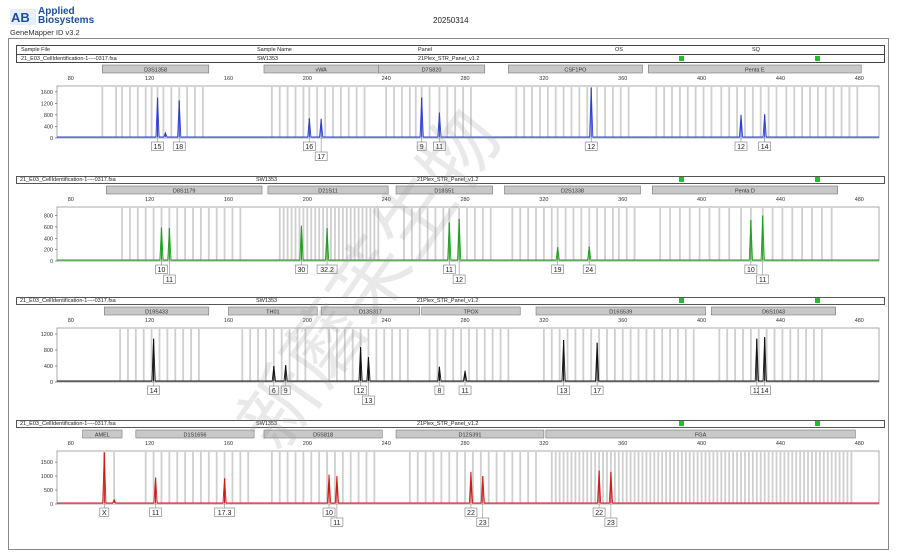  I want to click on trace-line, so click(468, 359).